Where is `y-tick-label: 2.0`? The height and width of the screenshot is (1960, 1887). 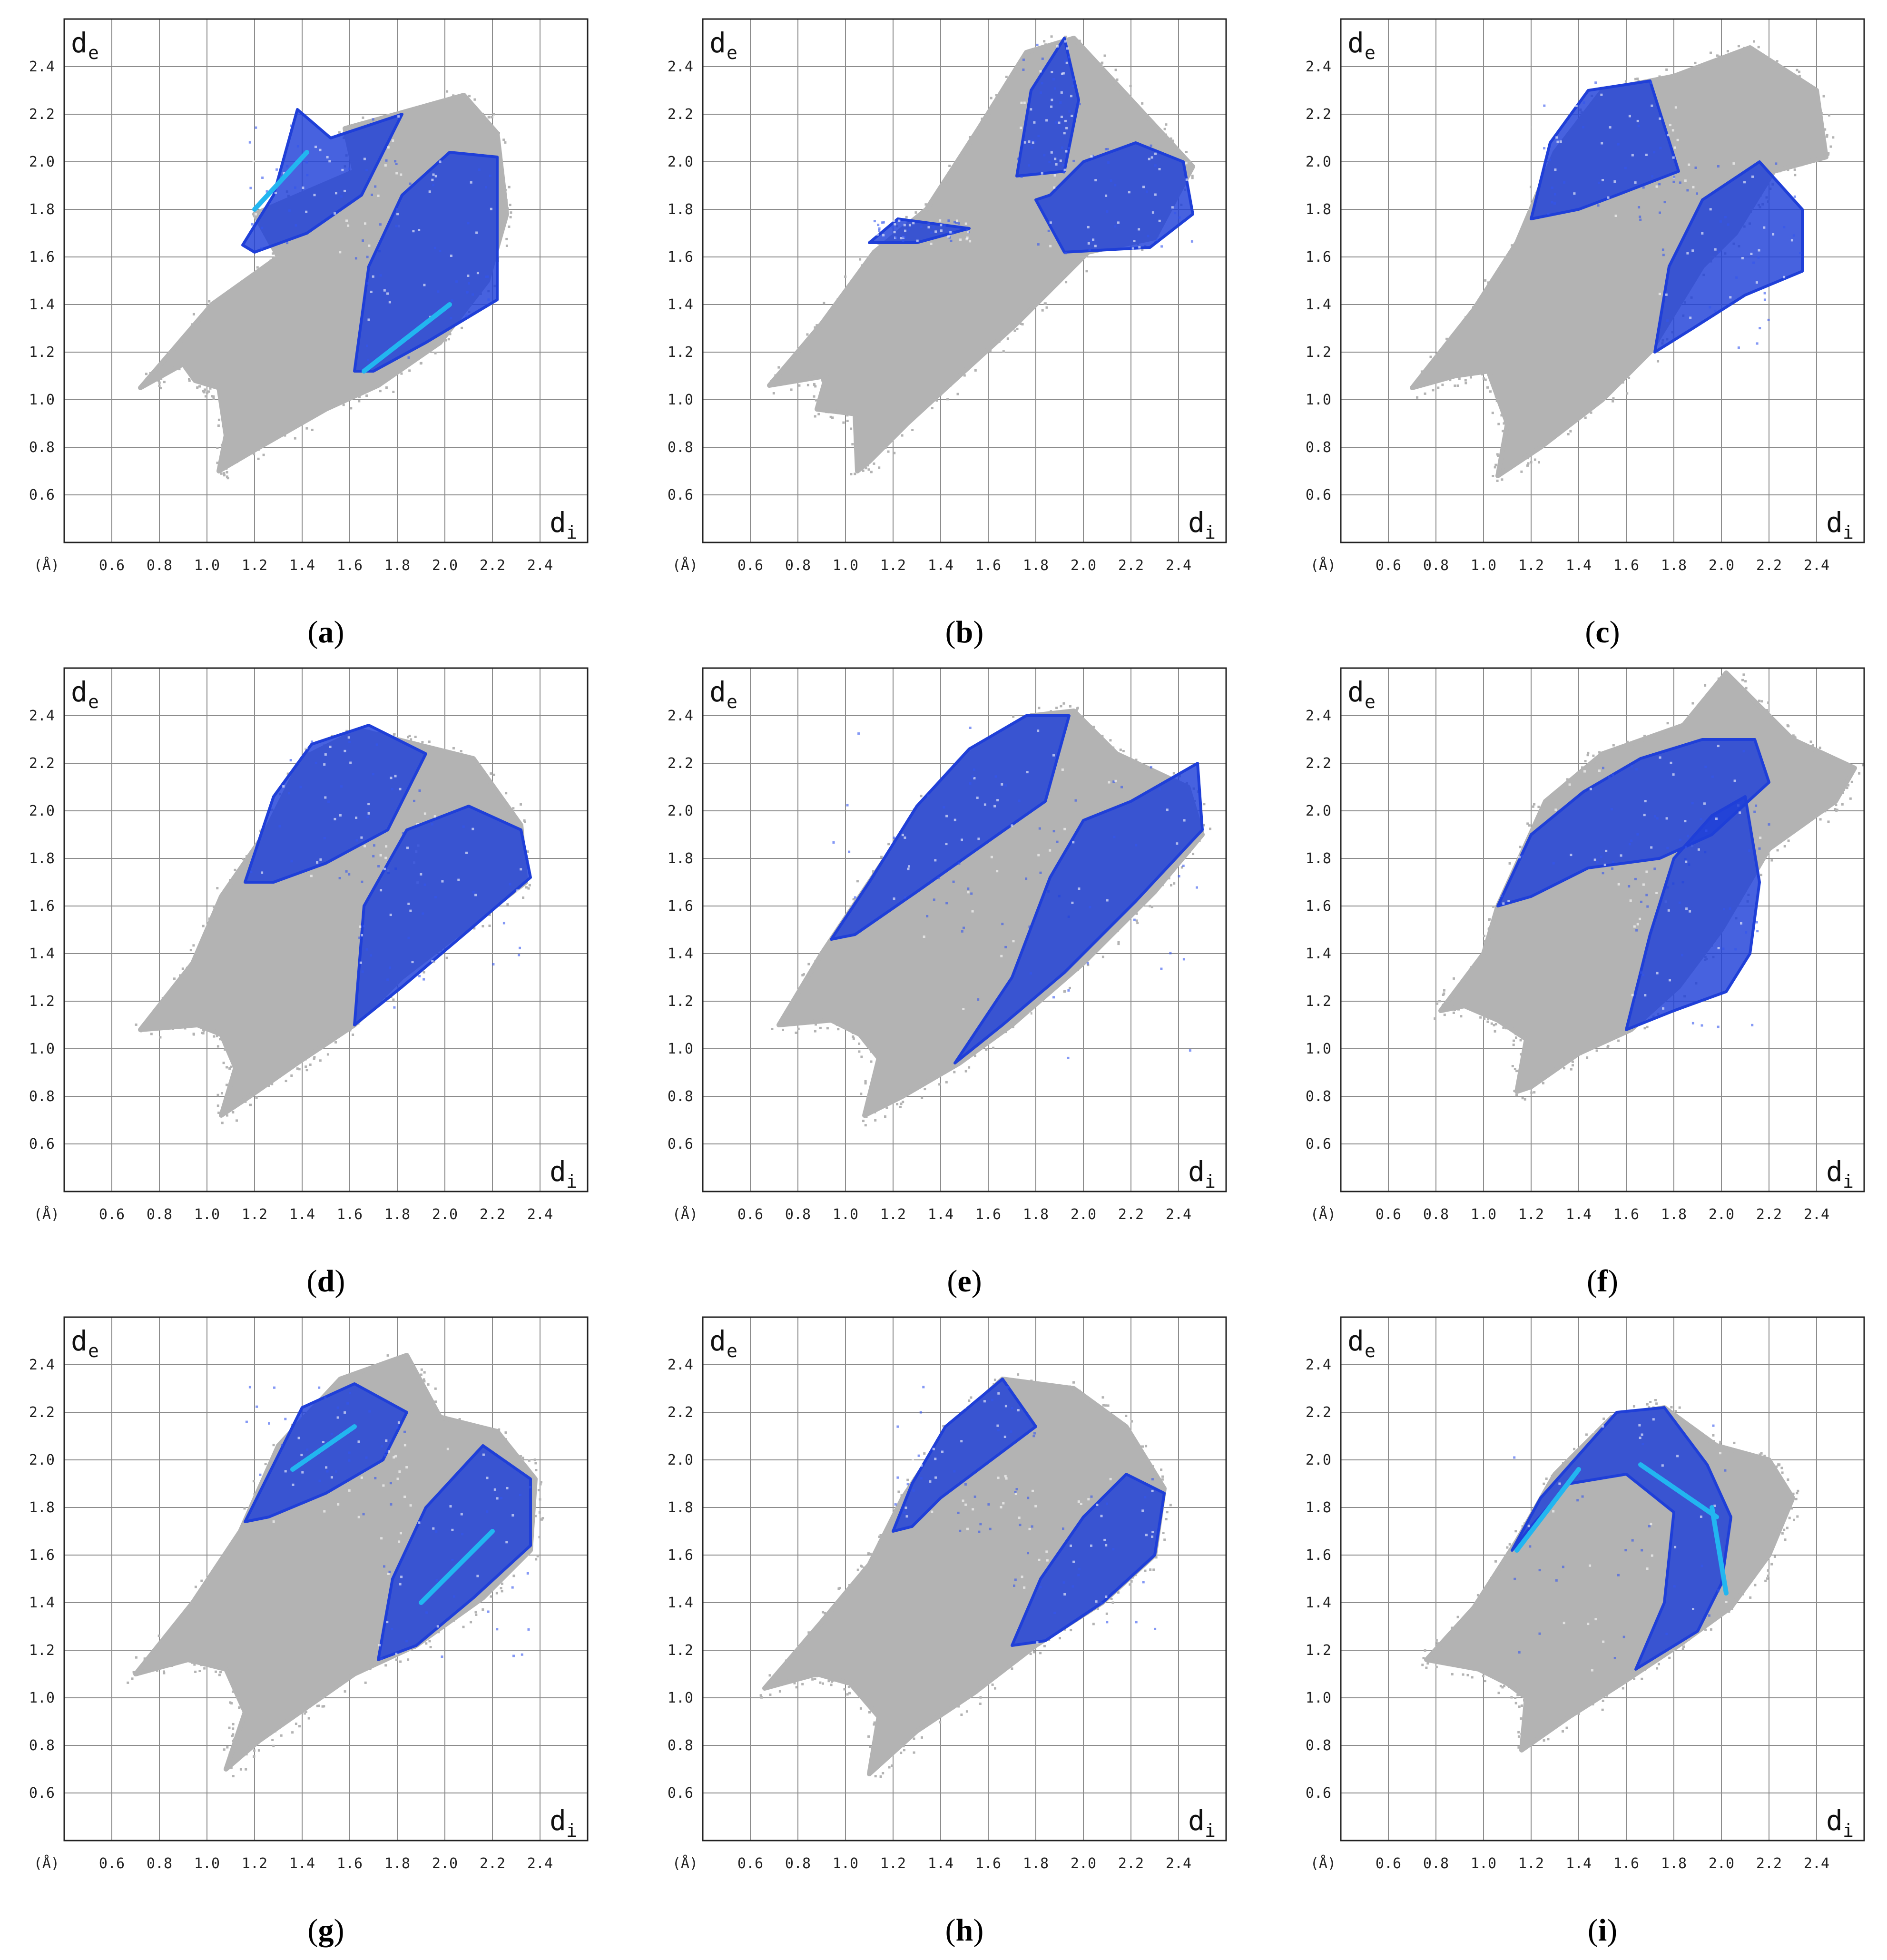
y-tick-label: 2.0 is located at coordinates (42, 162).